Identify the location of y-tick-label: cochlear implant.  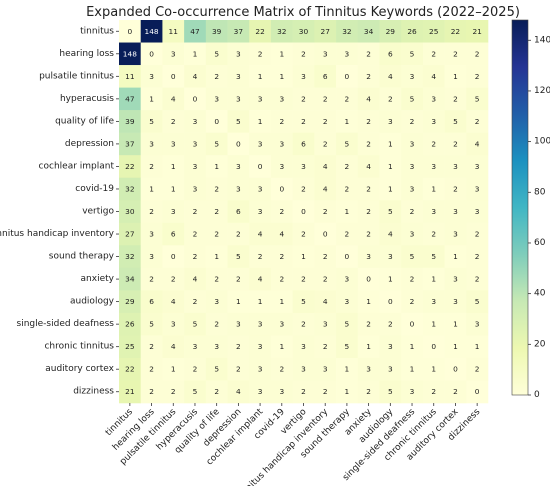
(77, 166).